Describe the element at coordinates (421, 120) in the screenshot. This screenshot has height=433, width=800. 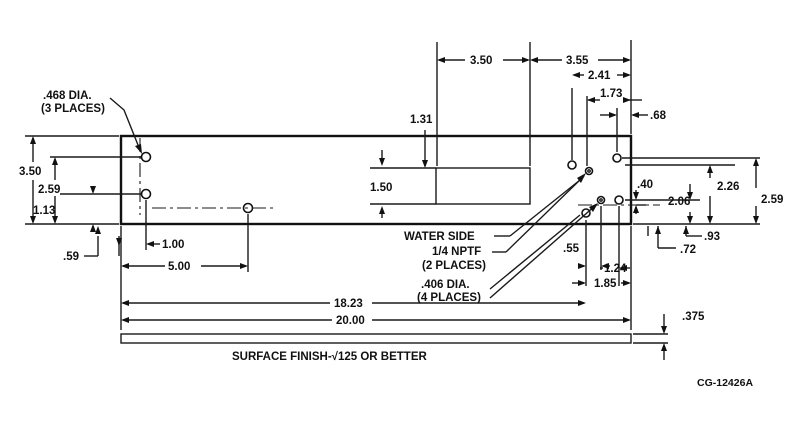
I see `dim-1-31: 1.31` at that location.